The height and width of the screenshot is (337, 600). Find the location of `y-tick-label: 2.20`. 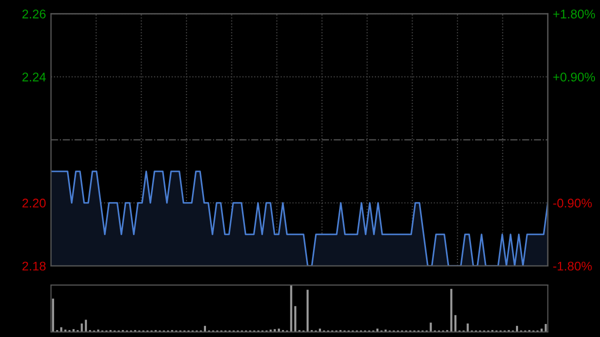

y-tick-label: 2.20 is located at coordinates (34, 203).